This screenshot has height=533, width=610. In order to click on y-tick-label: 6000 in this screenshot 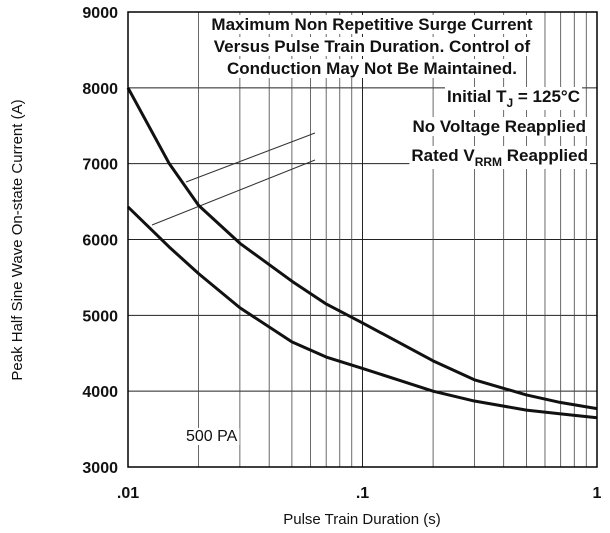, I will do `click(100, 241)`.